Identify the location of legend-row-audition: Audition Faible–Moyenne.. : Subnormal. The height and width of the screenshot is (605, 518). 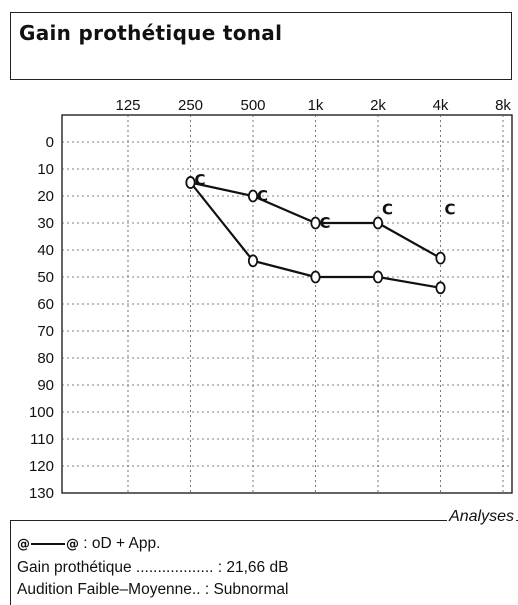
(152, 590).